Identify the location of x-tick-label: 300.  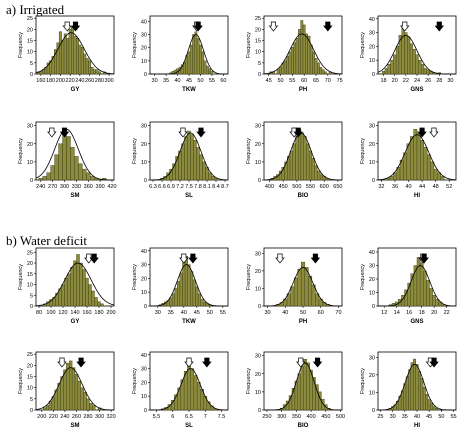
(64, 187).